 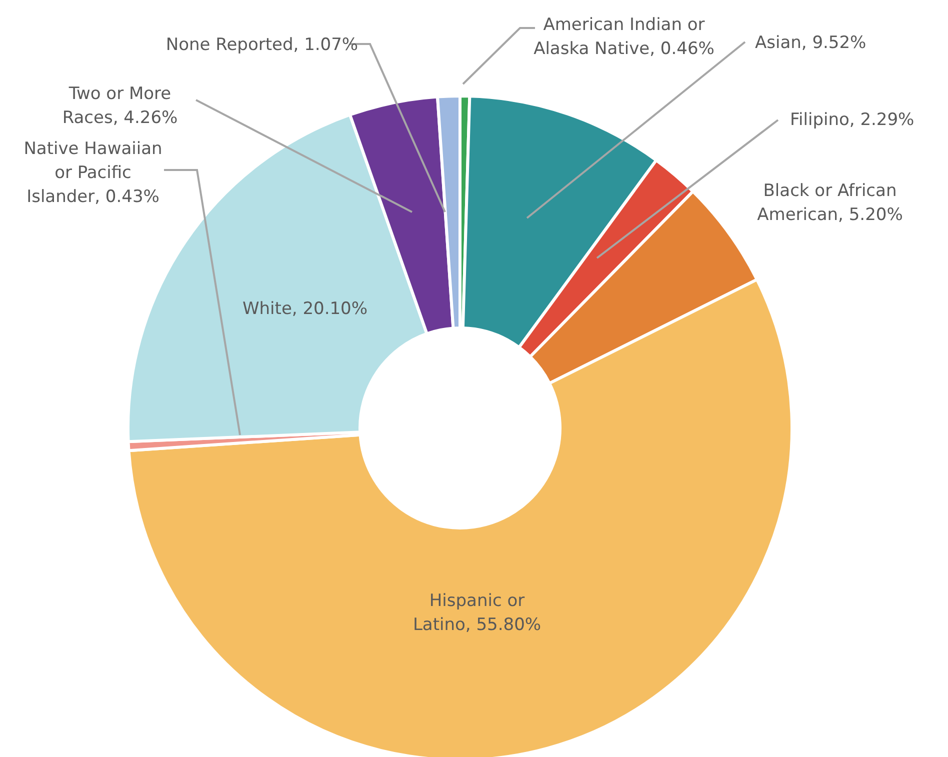 I want to click on slice-label: Native Hawaiian or Pacific Islander, 0.43%, so click(x=93, y=173).